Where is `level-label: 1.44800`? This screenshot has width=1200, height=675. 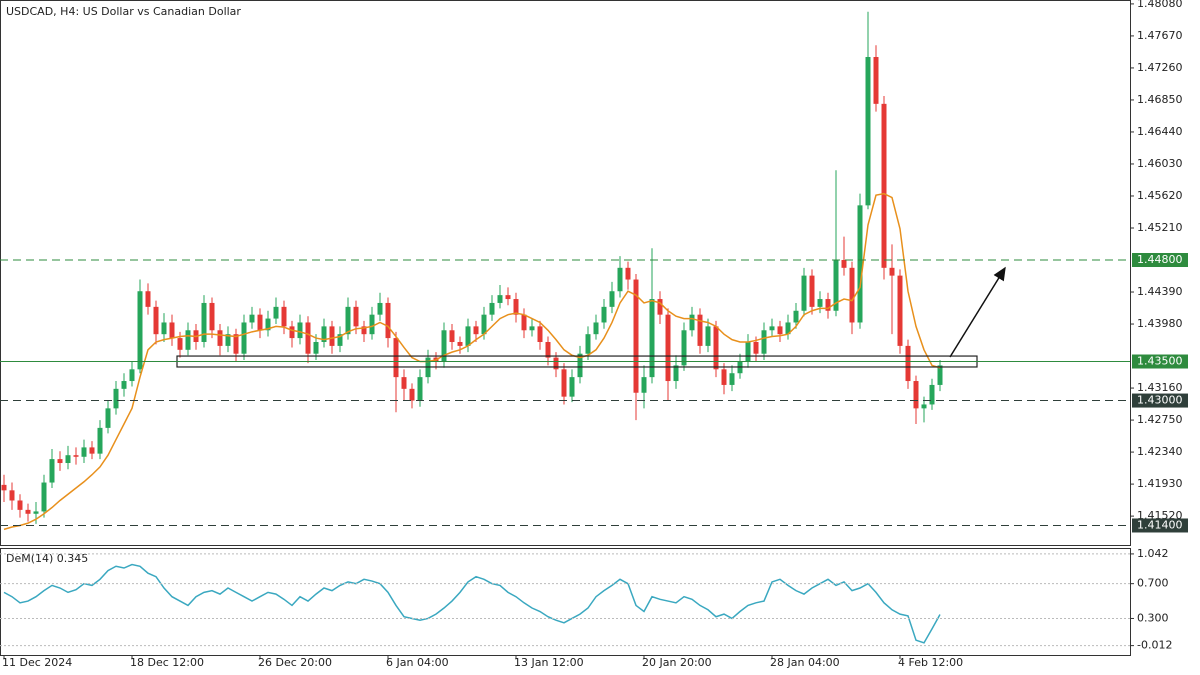 level-label: 1.44800 is located at coordinates (1160, 259).